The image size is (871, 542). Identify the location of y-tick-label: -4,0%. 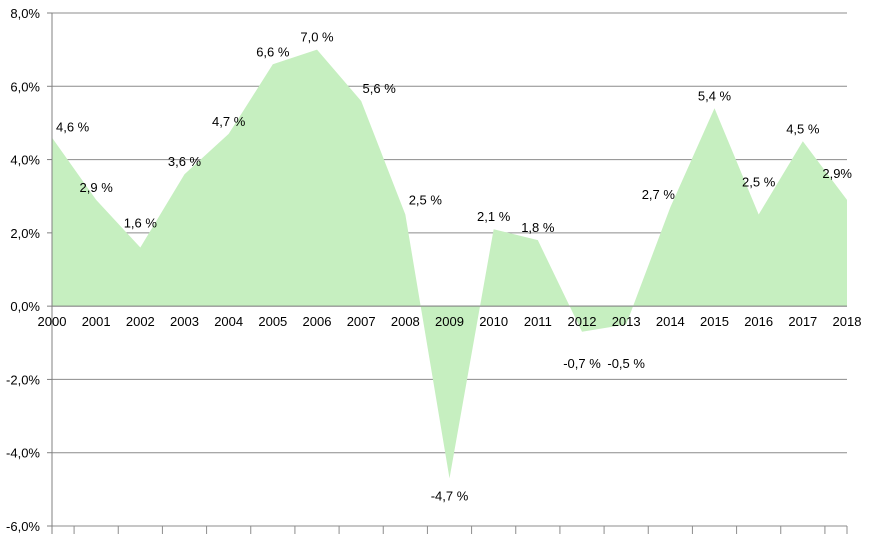
(23, 453).